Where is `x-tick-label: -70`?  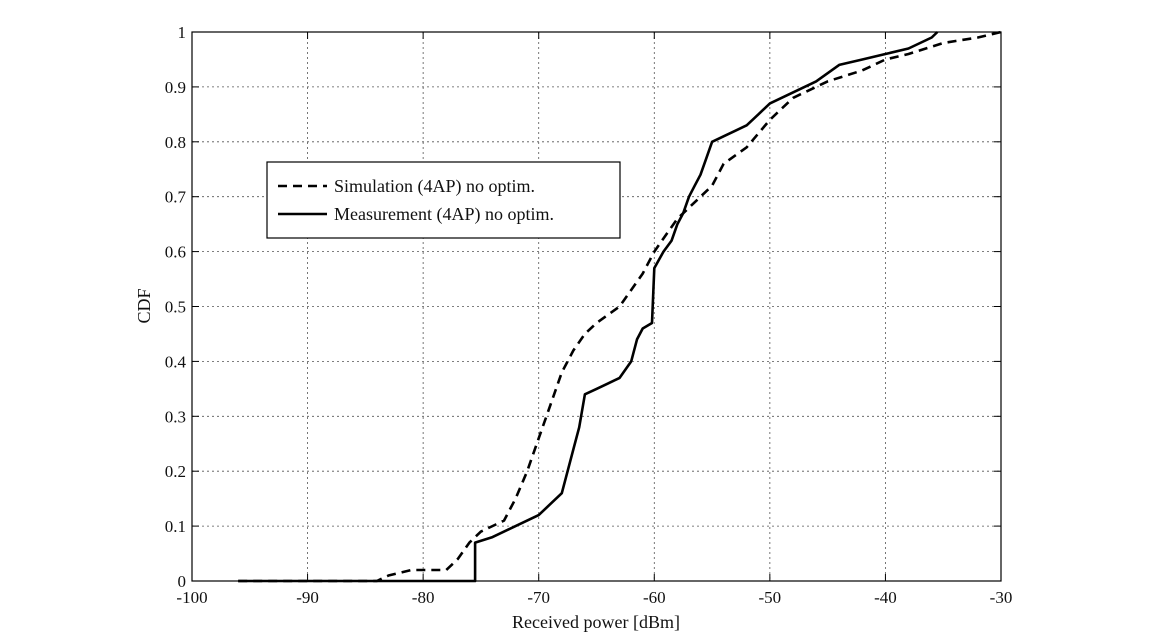 x-tick-label: -70 is located at coordinates (538, 597).